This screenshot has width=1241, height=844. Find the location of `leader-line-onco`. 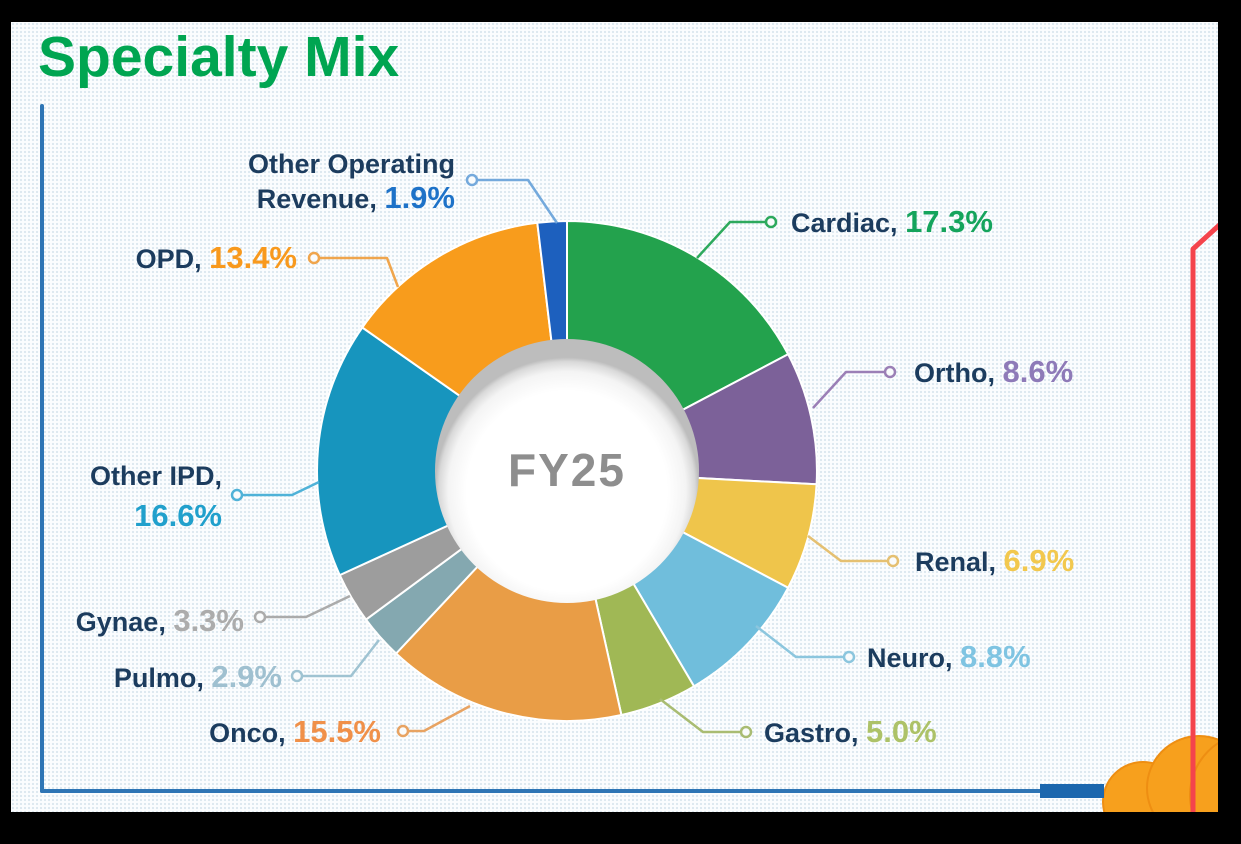

leader-line-onco is located at coordinates (437, 718).